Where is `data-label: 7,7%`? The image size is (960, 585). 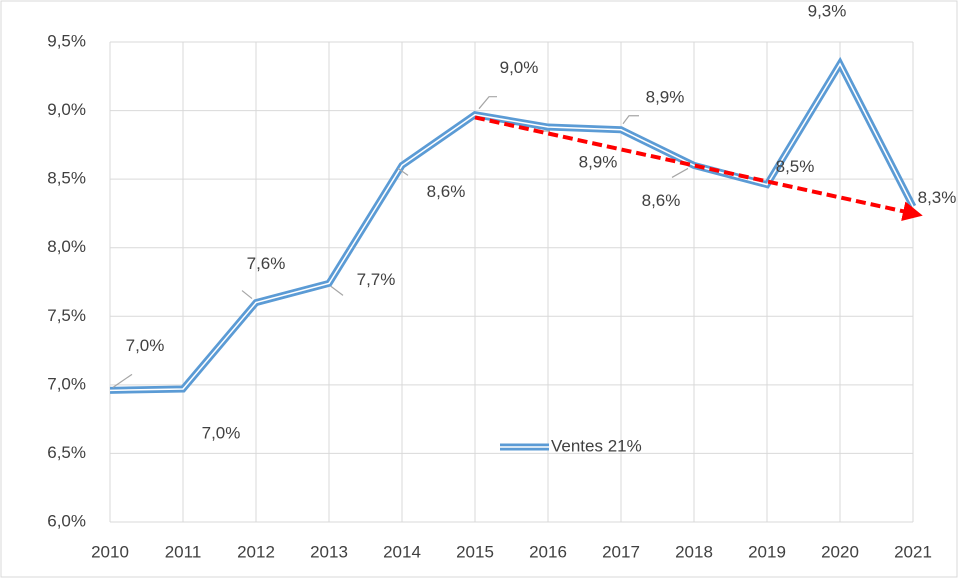 data-label: 7,7% is located at coordinates (376, 279).